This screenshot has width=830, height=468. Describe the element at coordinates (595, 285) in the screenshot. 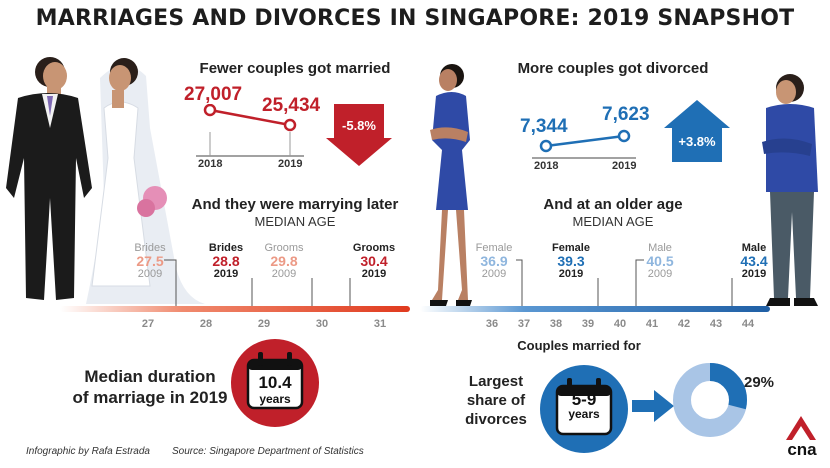

I see `divorce-age-axis` at that location.